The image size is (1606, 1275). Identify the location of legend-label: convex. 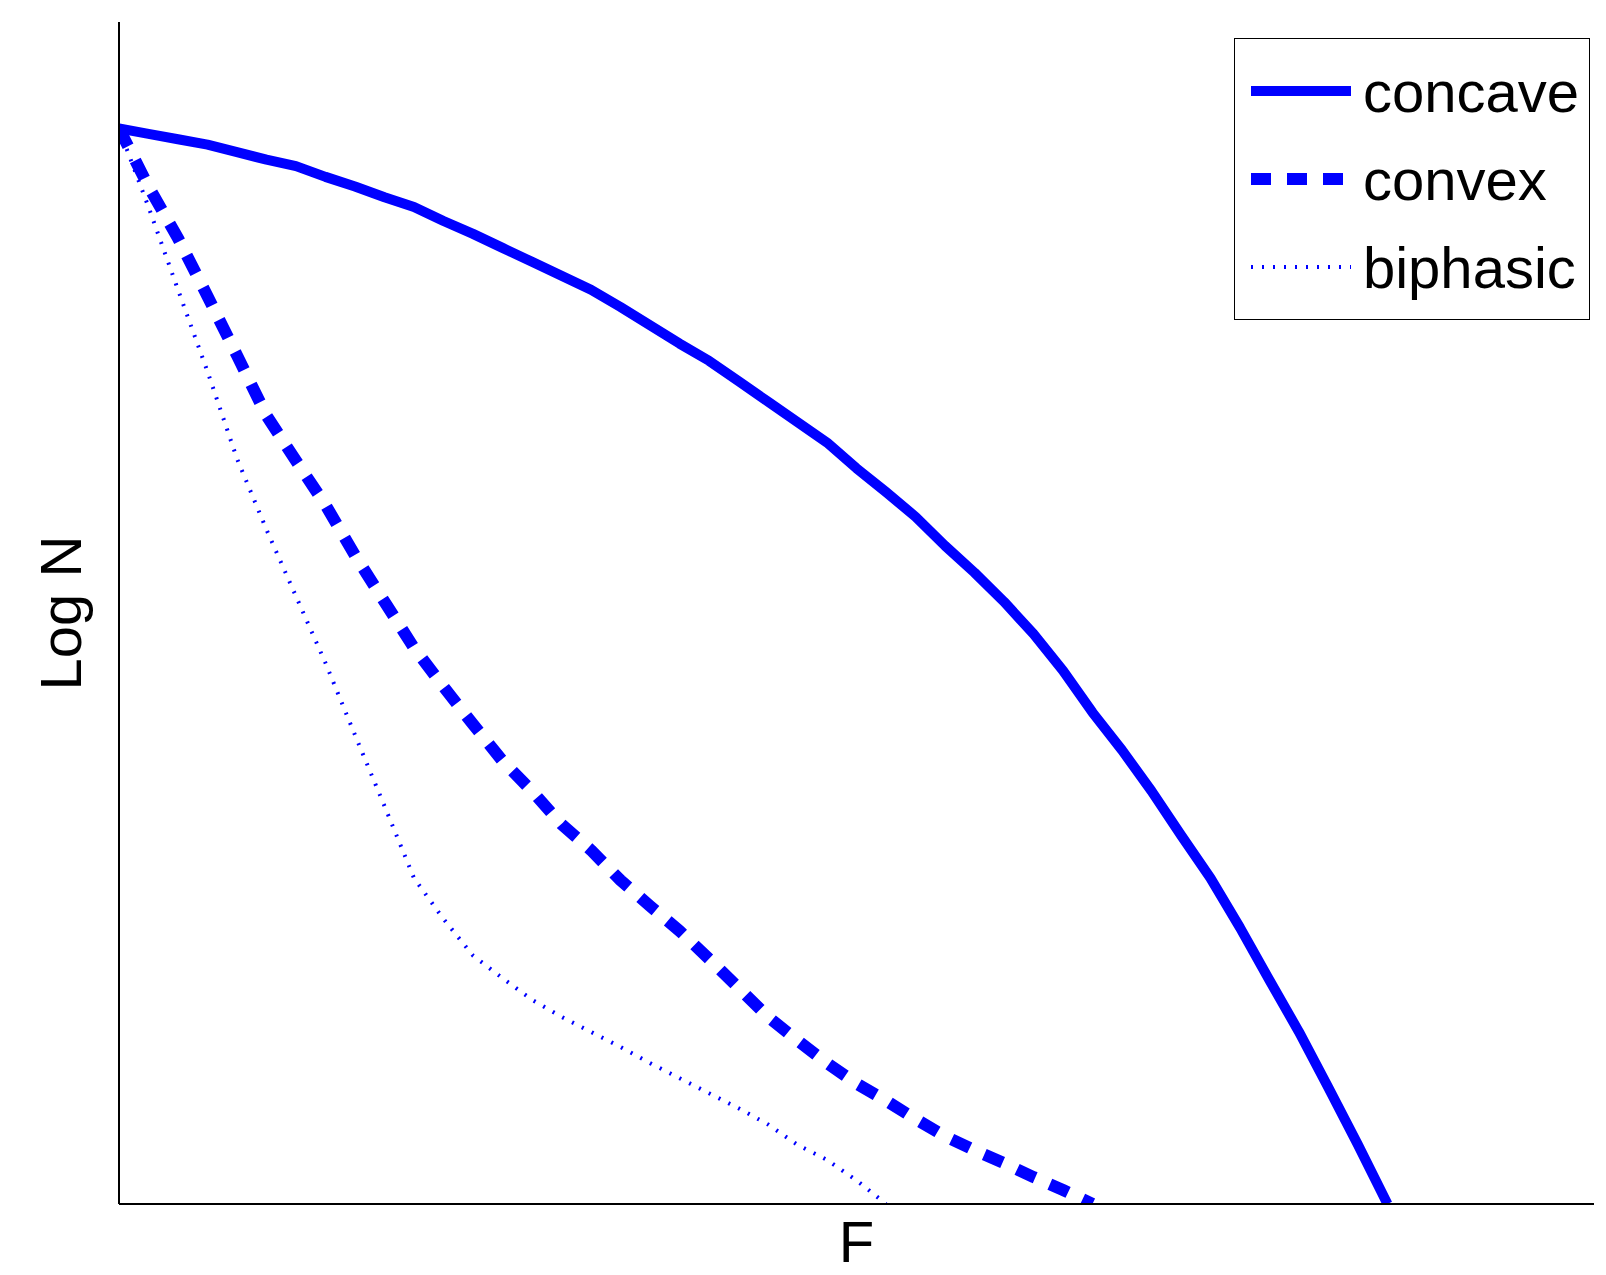
(1454, 179).